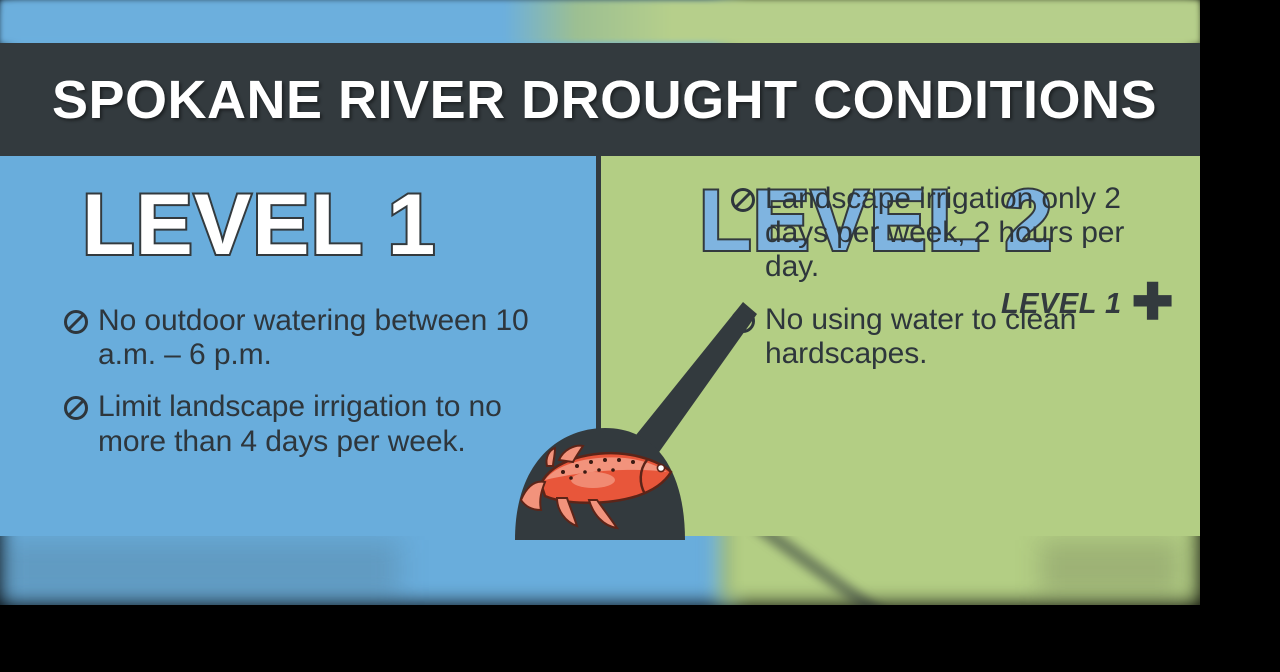  What do you see at coordinates (640, 638) in the screenshot?
I see `letterbox-bottom` at bounding box center [640, 638].